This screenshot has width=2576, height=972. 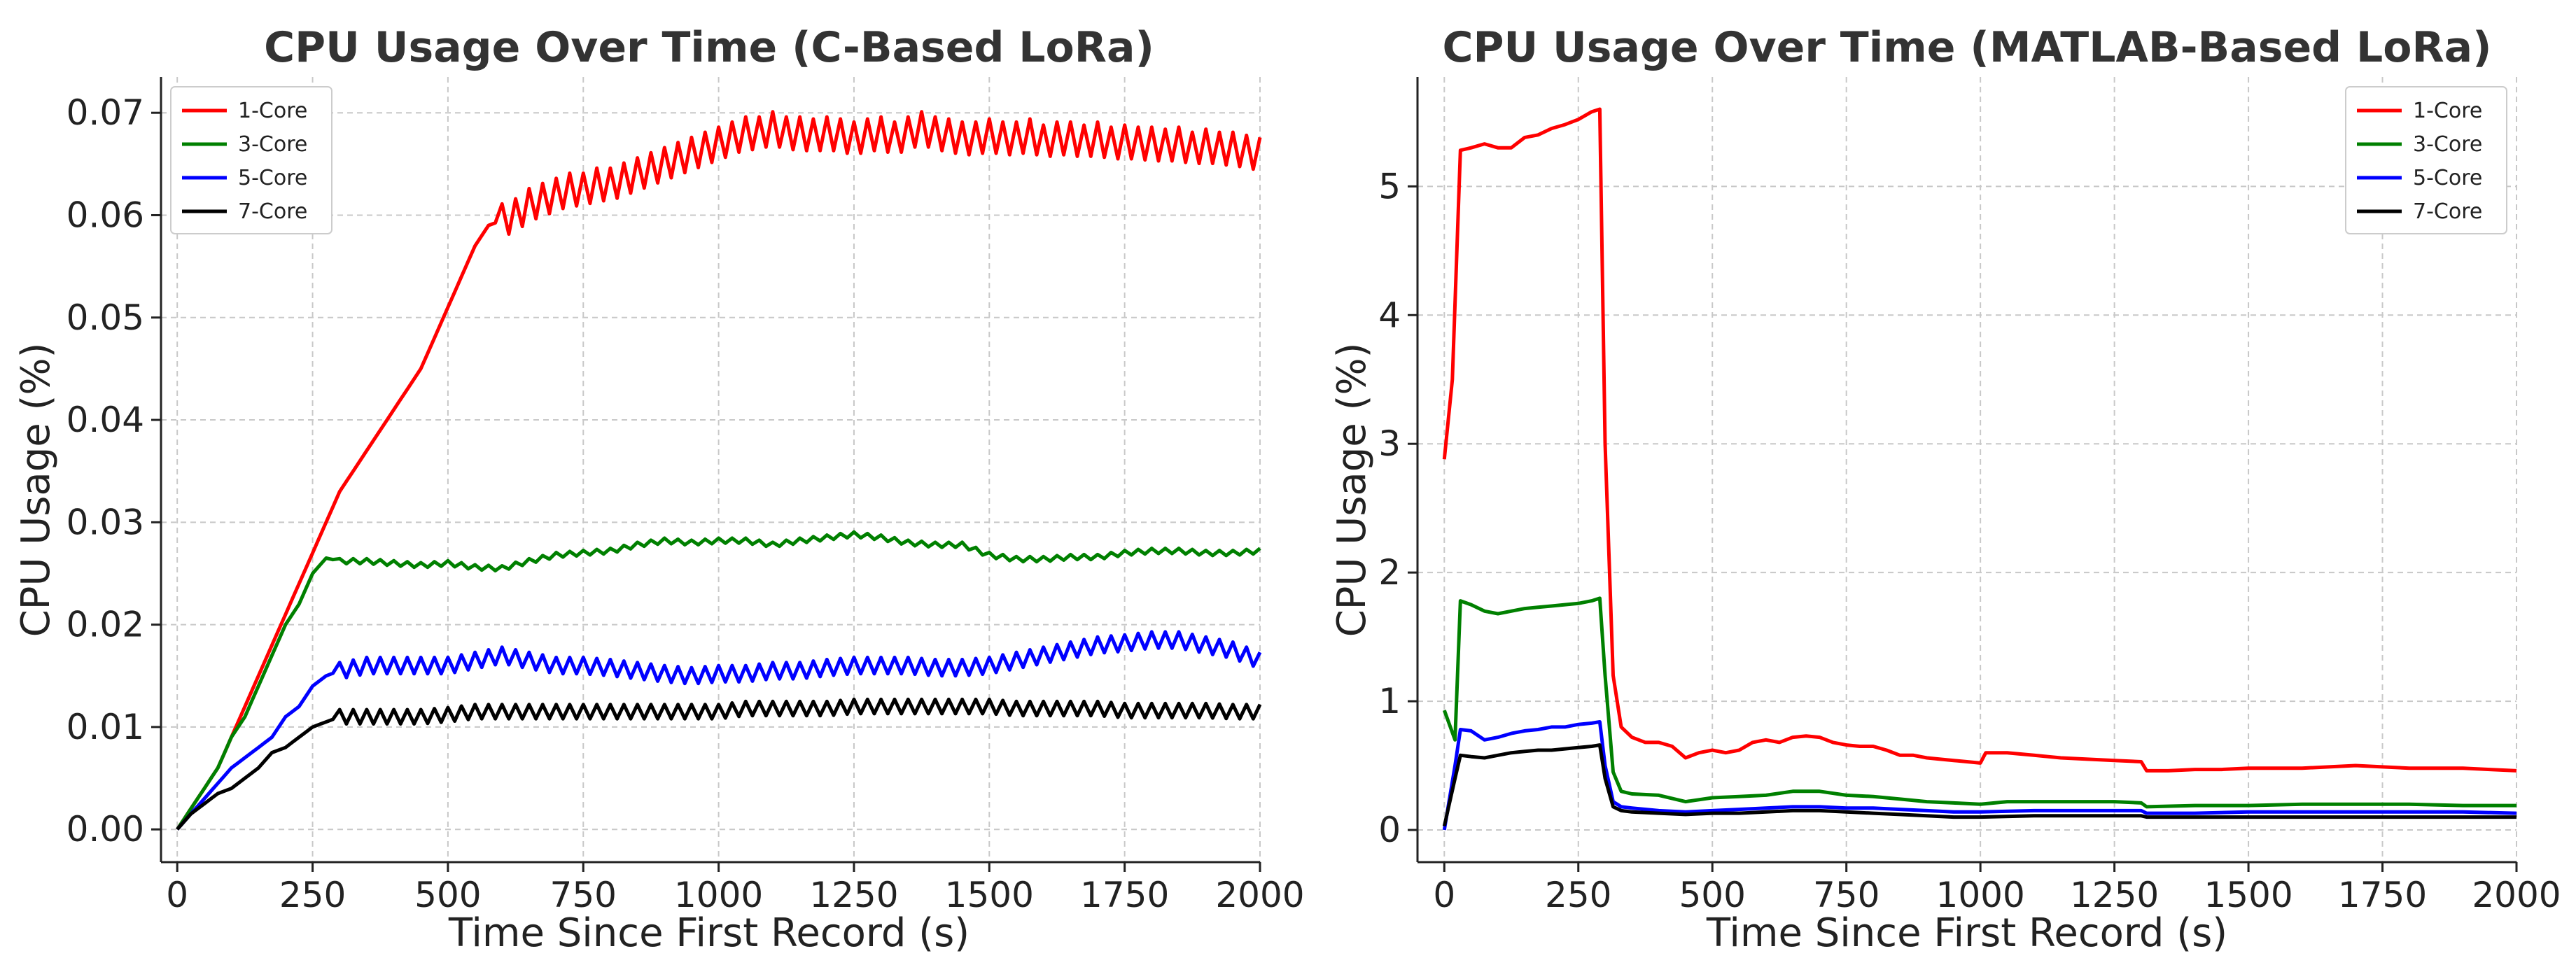 What do you see at coordinates (1389, 186) in the screenshot?
I see `y-tick-label: 5` at bounding box center [1389, 186].